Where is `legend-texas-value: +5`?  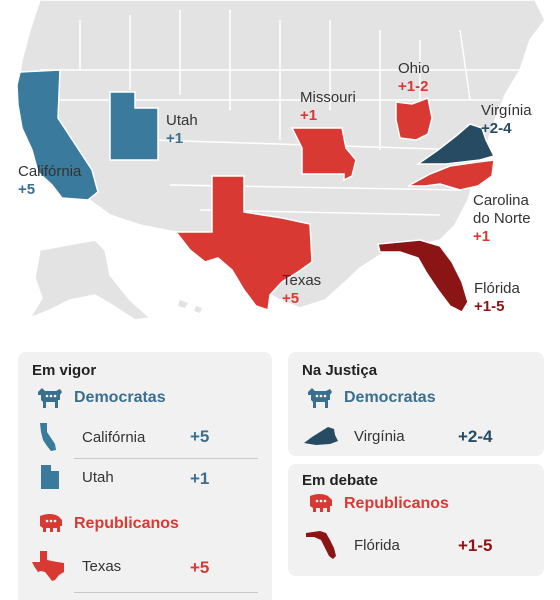 legend-texas-value: +5 is located at coordinates (200, 567).